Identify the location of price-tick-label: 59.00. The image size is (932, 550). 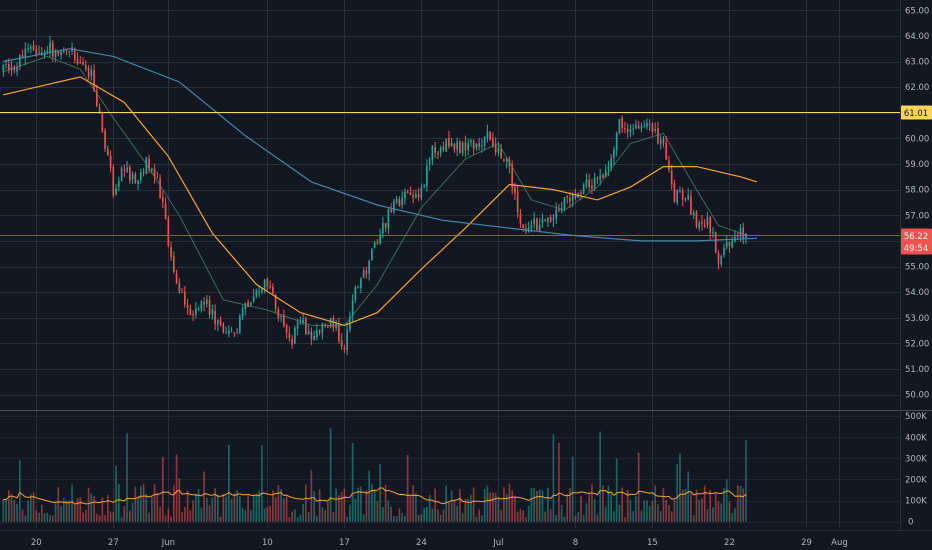
(917, 165).